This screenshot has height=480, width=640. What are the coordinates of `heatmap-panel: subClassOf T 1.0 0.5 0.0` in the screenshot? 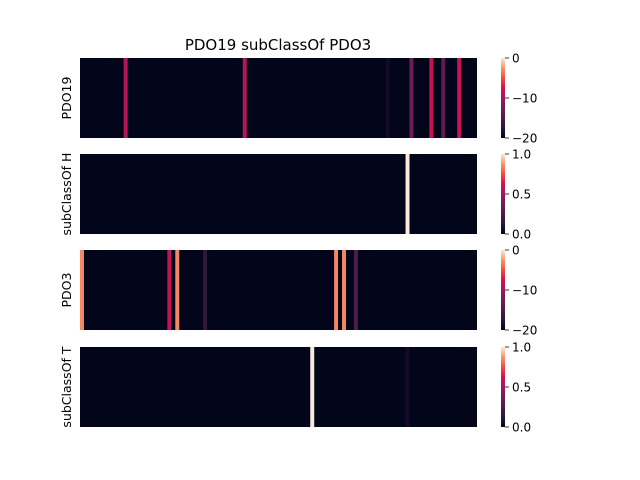 It's located at (295, 388).